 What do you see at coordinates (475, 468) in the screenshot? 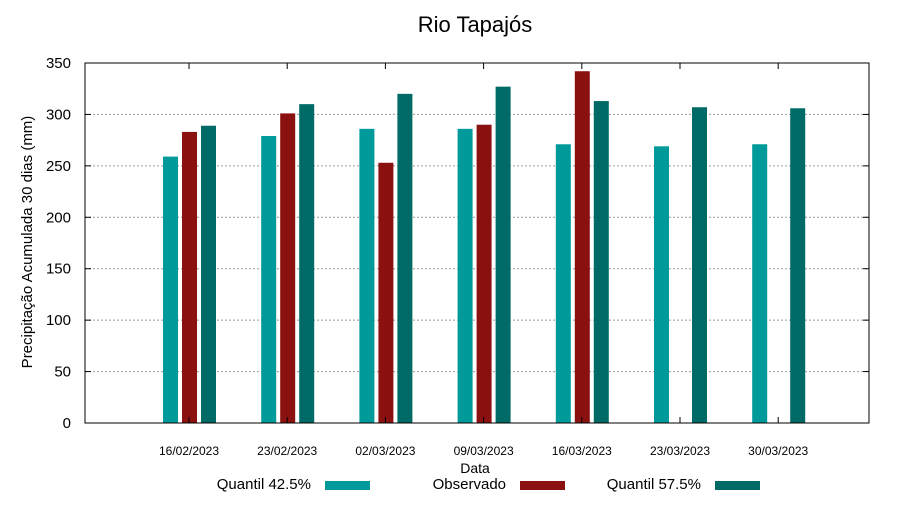
I see `x-axis-label: Data` at bounding box center [475, 468].